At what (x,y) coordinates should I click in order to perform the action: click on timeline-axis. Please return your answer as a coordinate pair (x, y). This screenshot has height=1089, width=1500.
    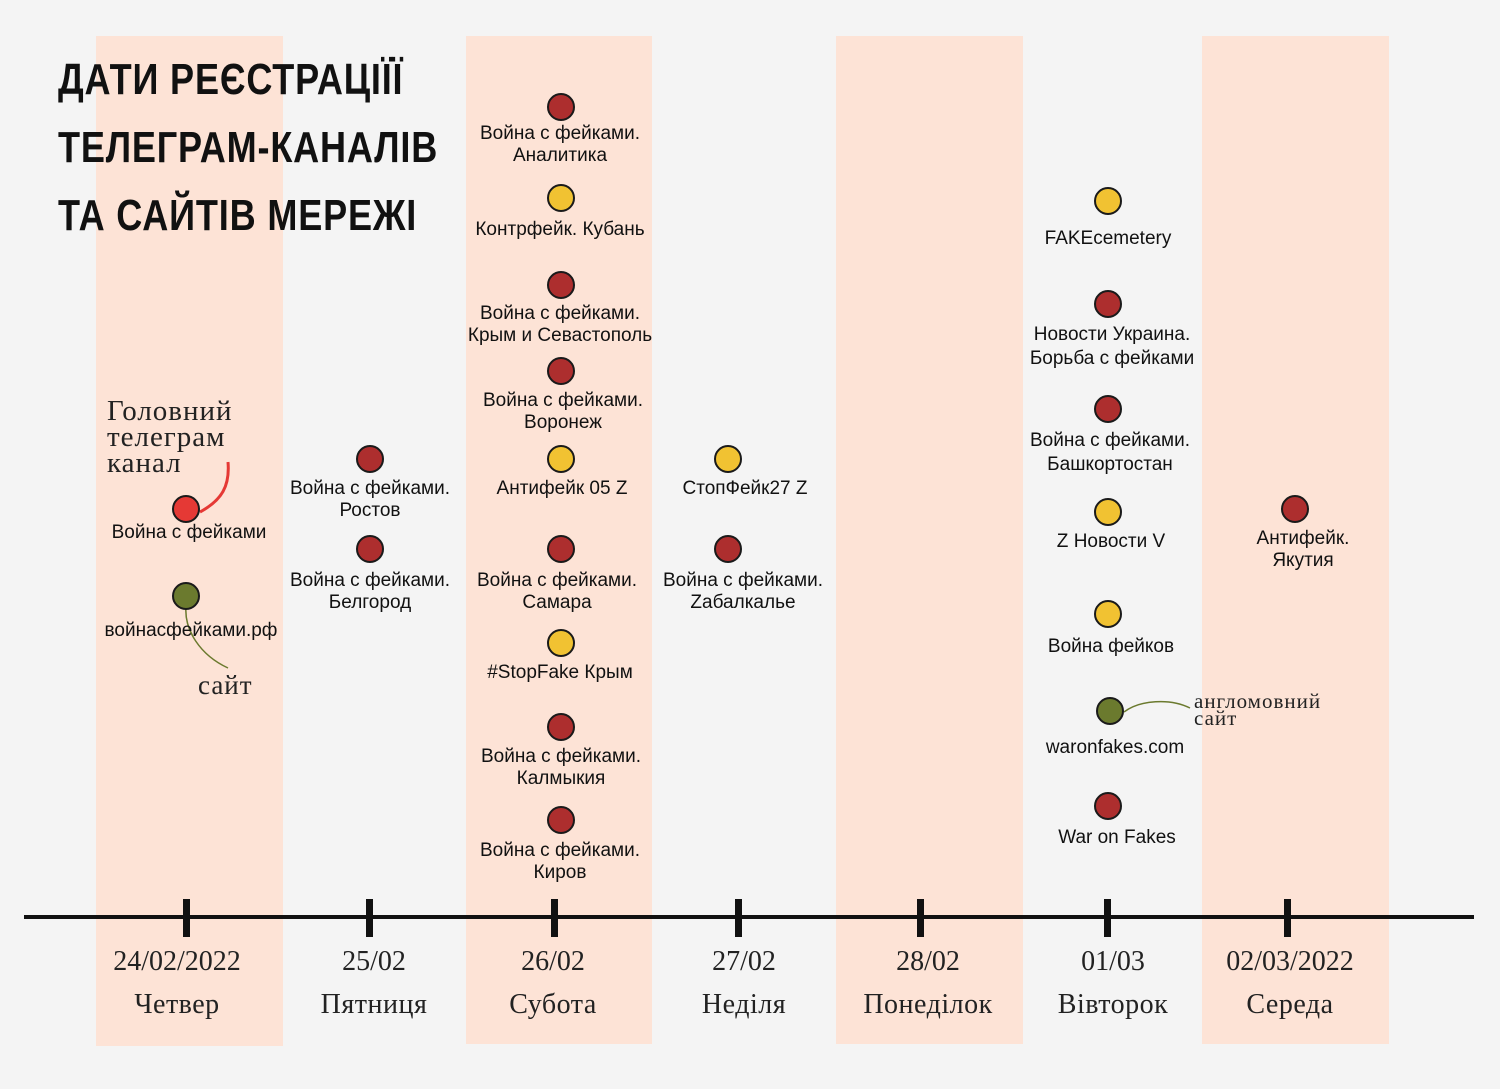
    Looking at the image, I should click on (749, 917).